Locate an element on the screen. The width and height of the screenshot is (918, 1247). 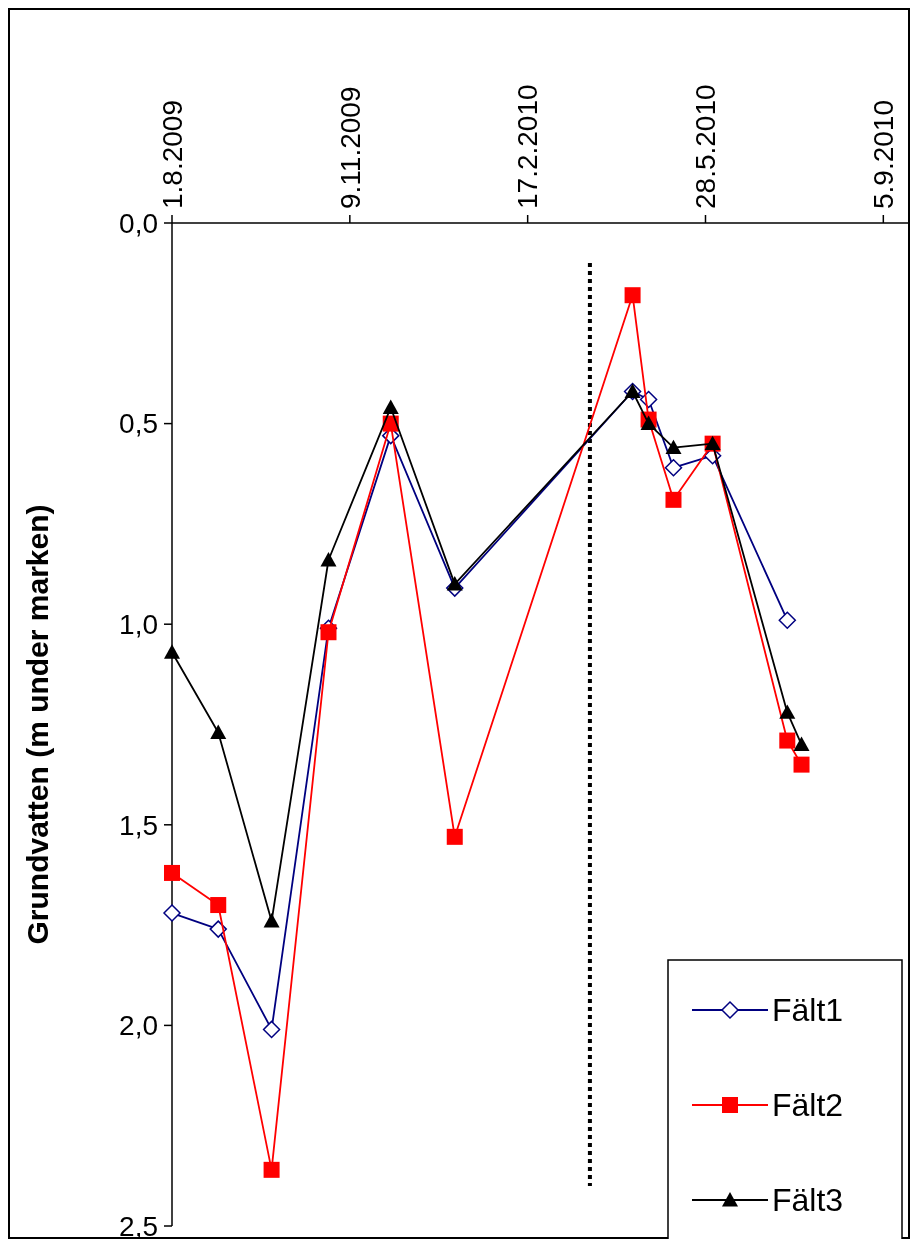
y-tick-label: 2,5 is located at coordinates (138, 1226).